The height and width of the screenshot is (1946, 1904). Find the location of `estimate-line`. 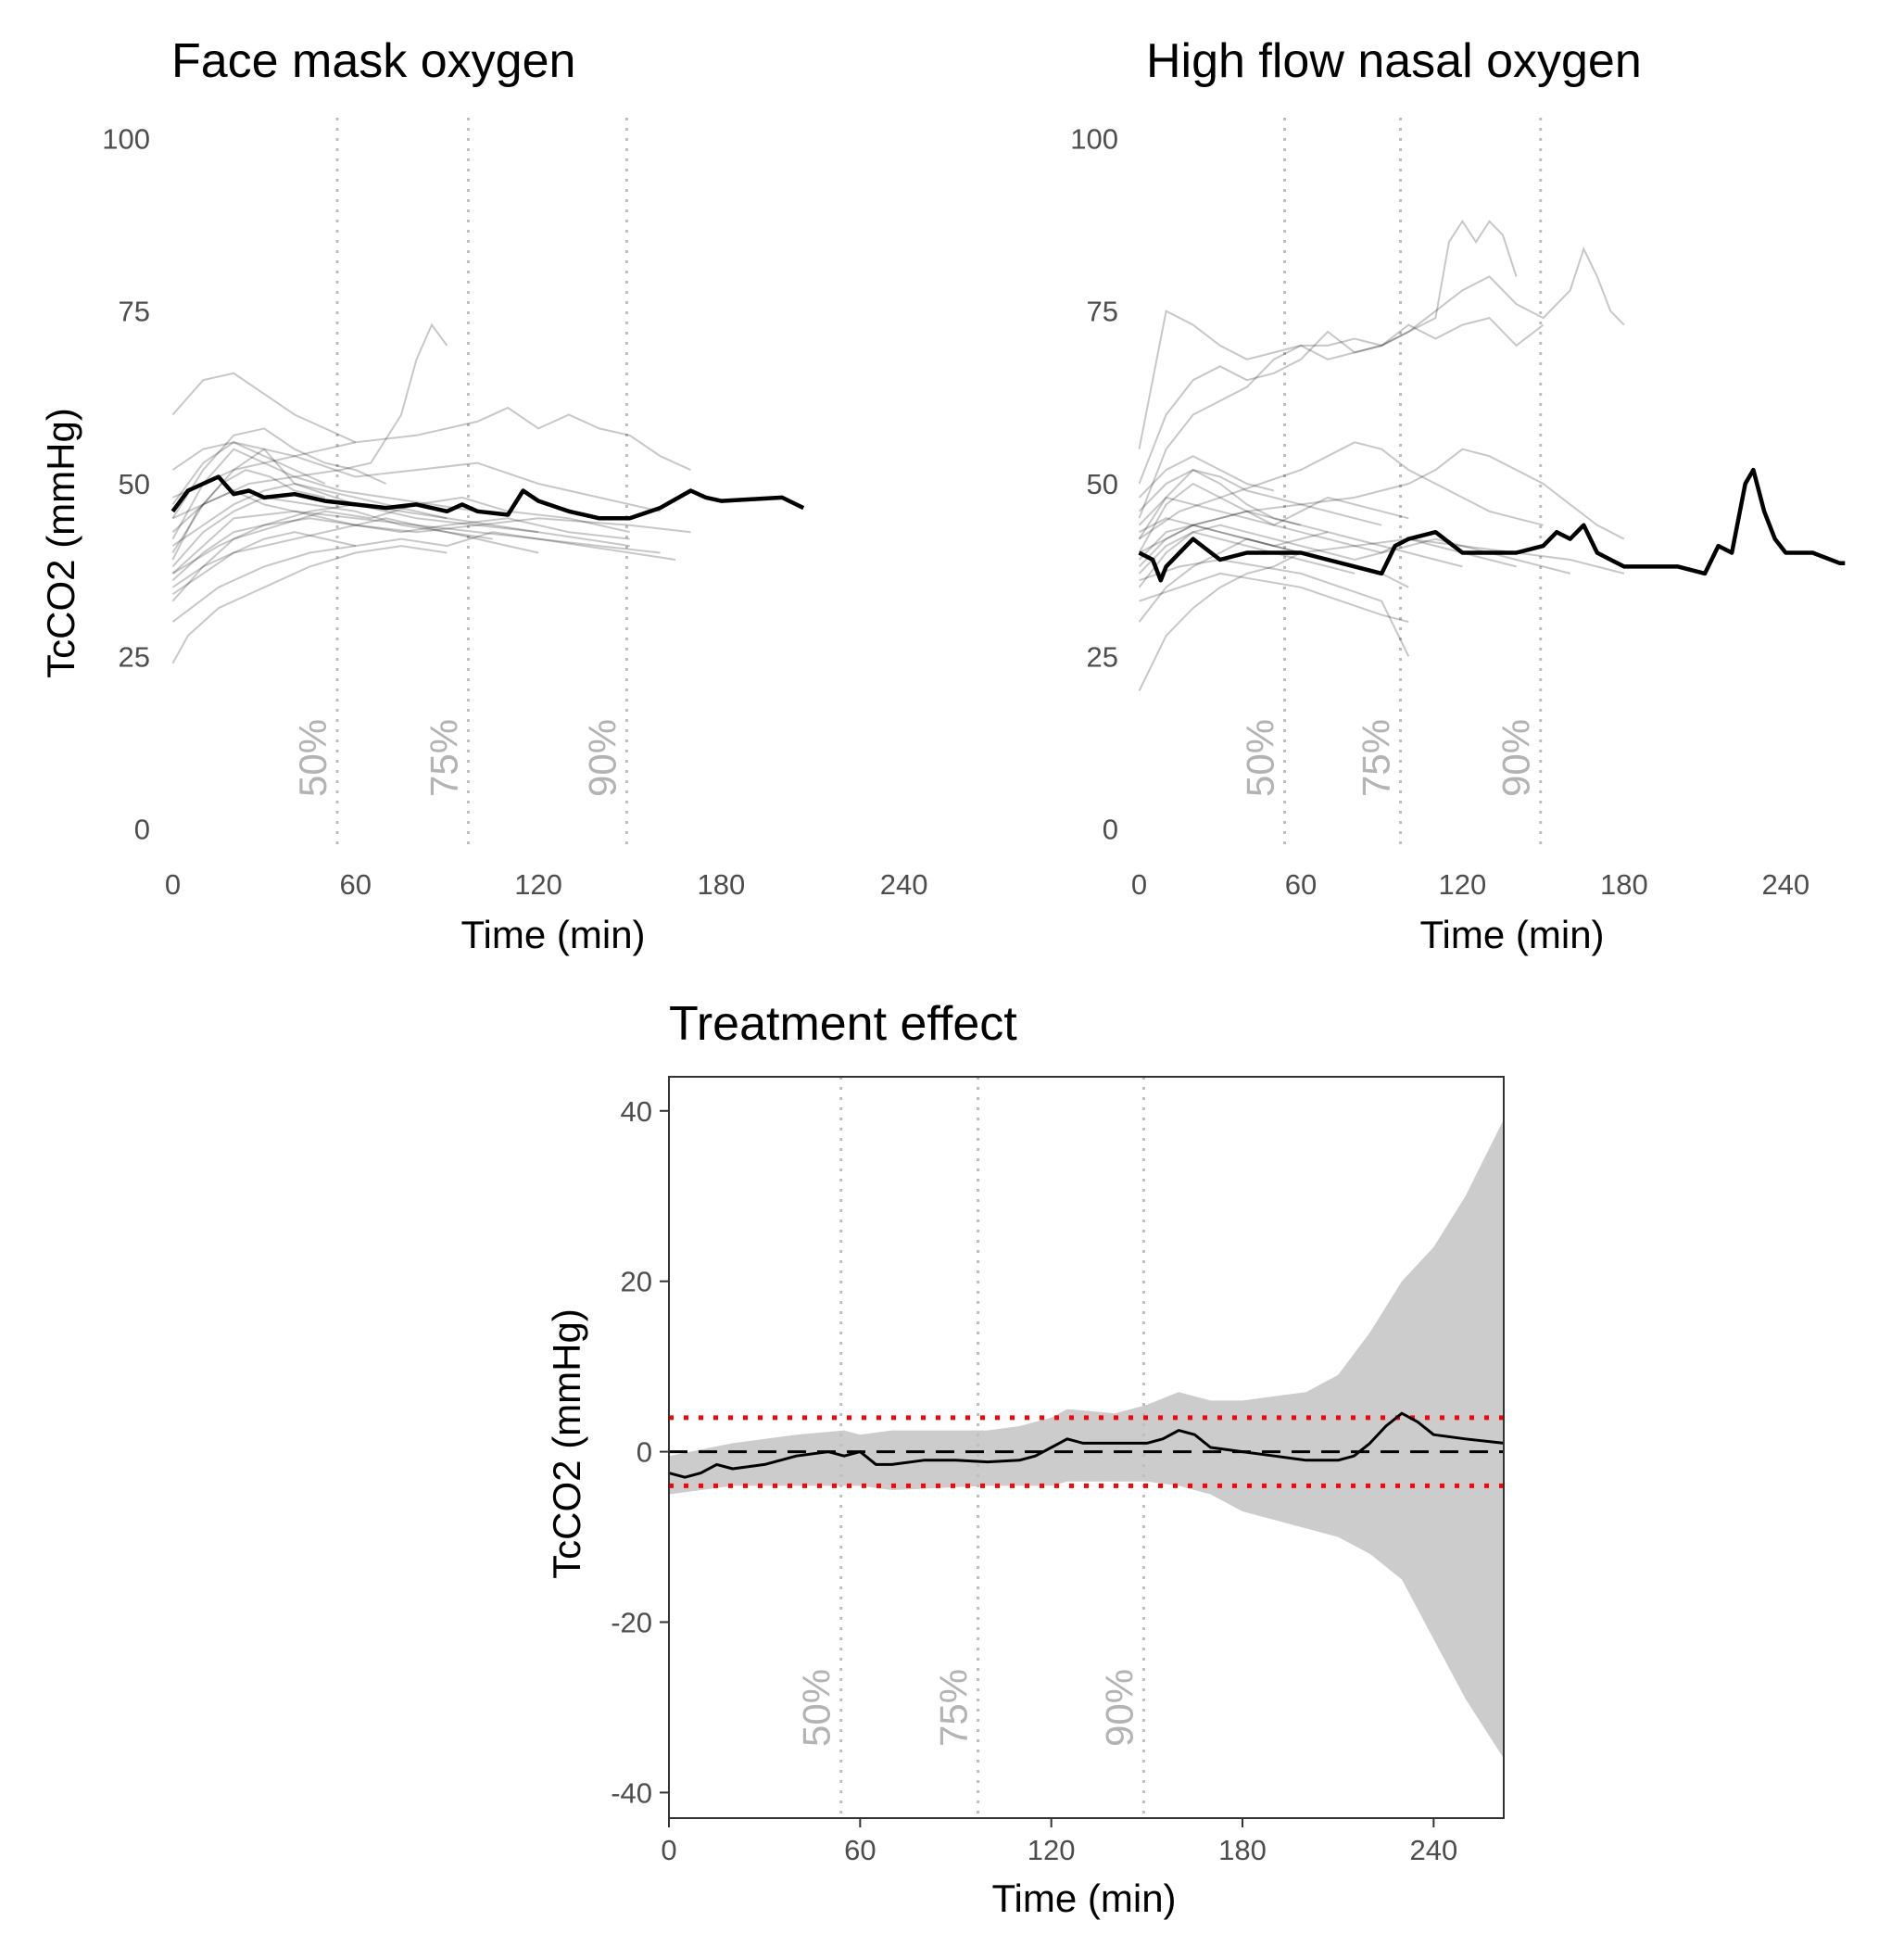

estimate-line is located at coordinates (1086, 1445).